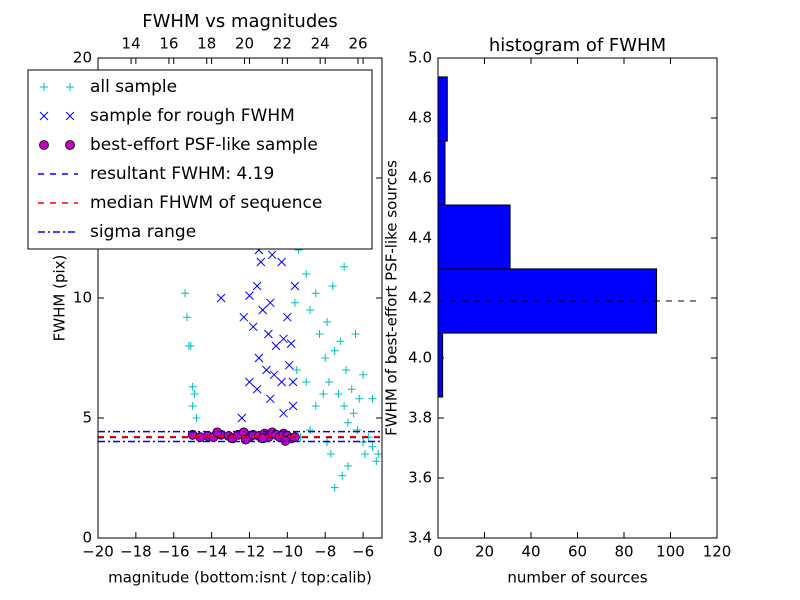 Image resolution: width=800 pixels, height=600 pixels. I want to click on legend-label: all sample, so click(133, 87).